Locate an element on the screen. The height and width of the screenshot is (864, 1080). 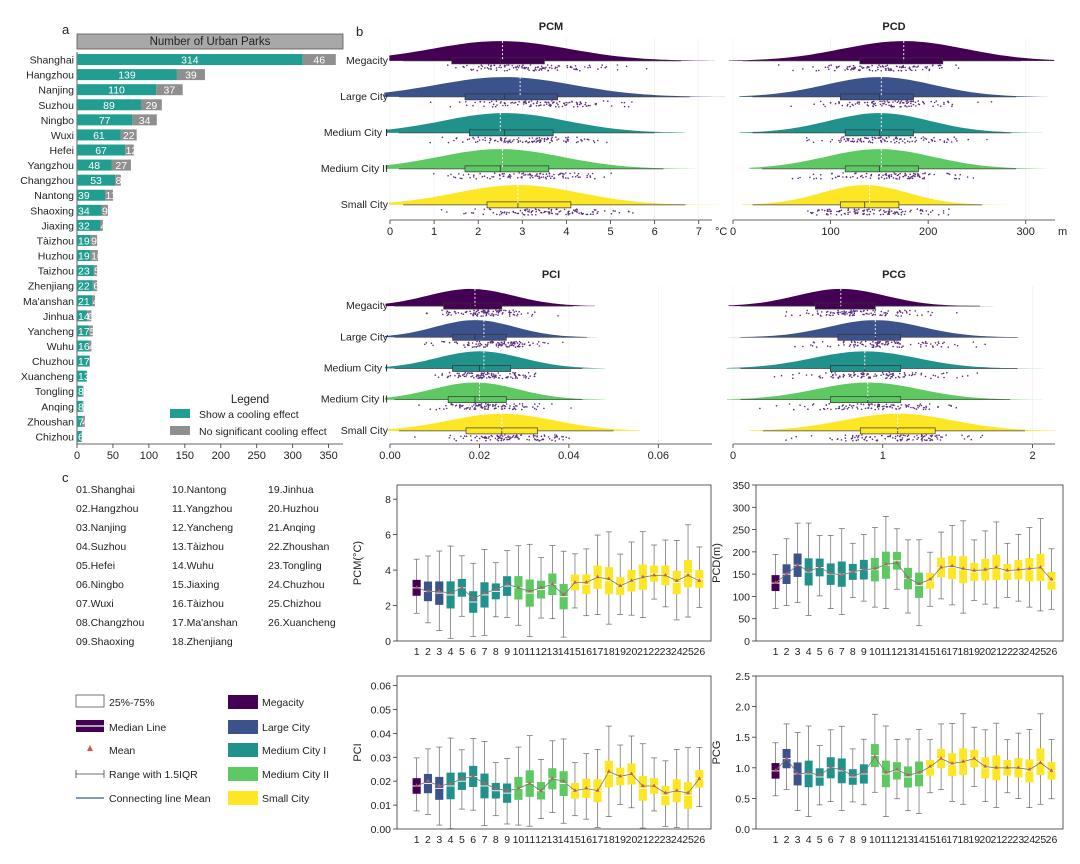
panel-b-x-tick-label: 1 is located at coordinates (883, 456).